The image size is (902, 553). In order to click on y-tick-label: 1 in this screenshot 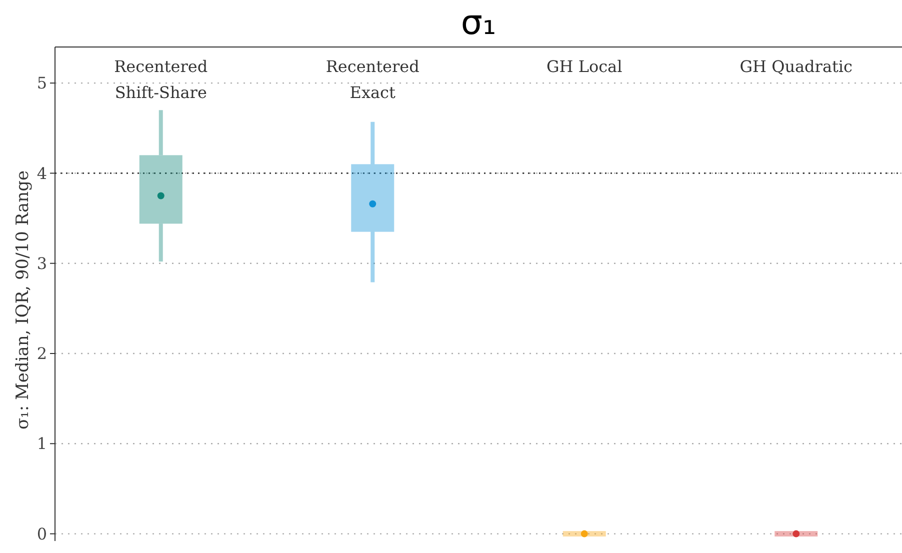, I will do `click(41, 444)`.